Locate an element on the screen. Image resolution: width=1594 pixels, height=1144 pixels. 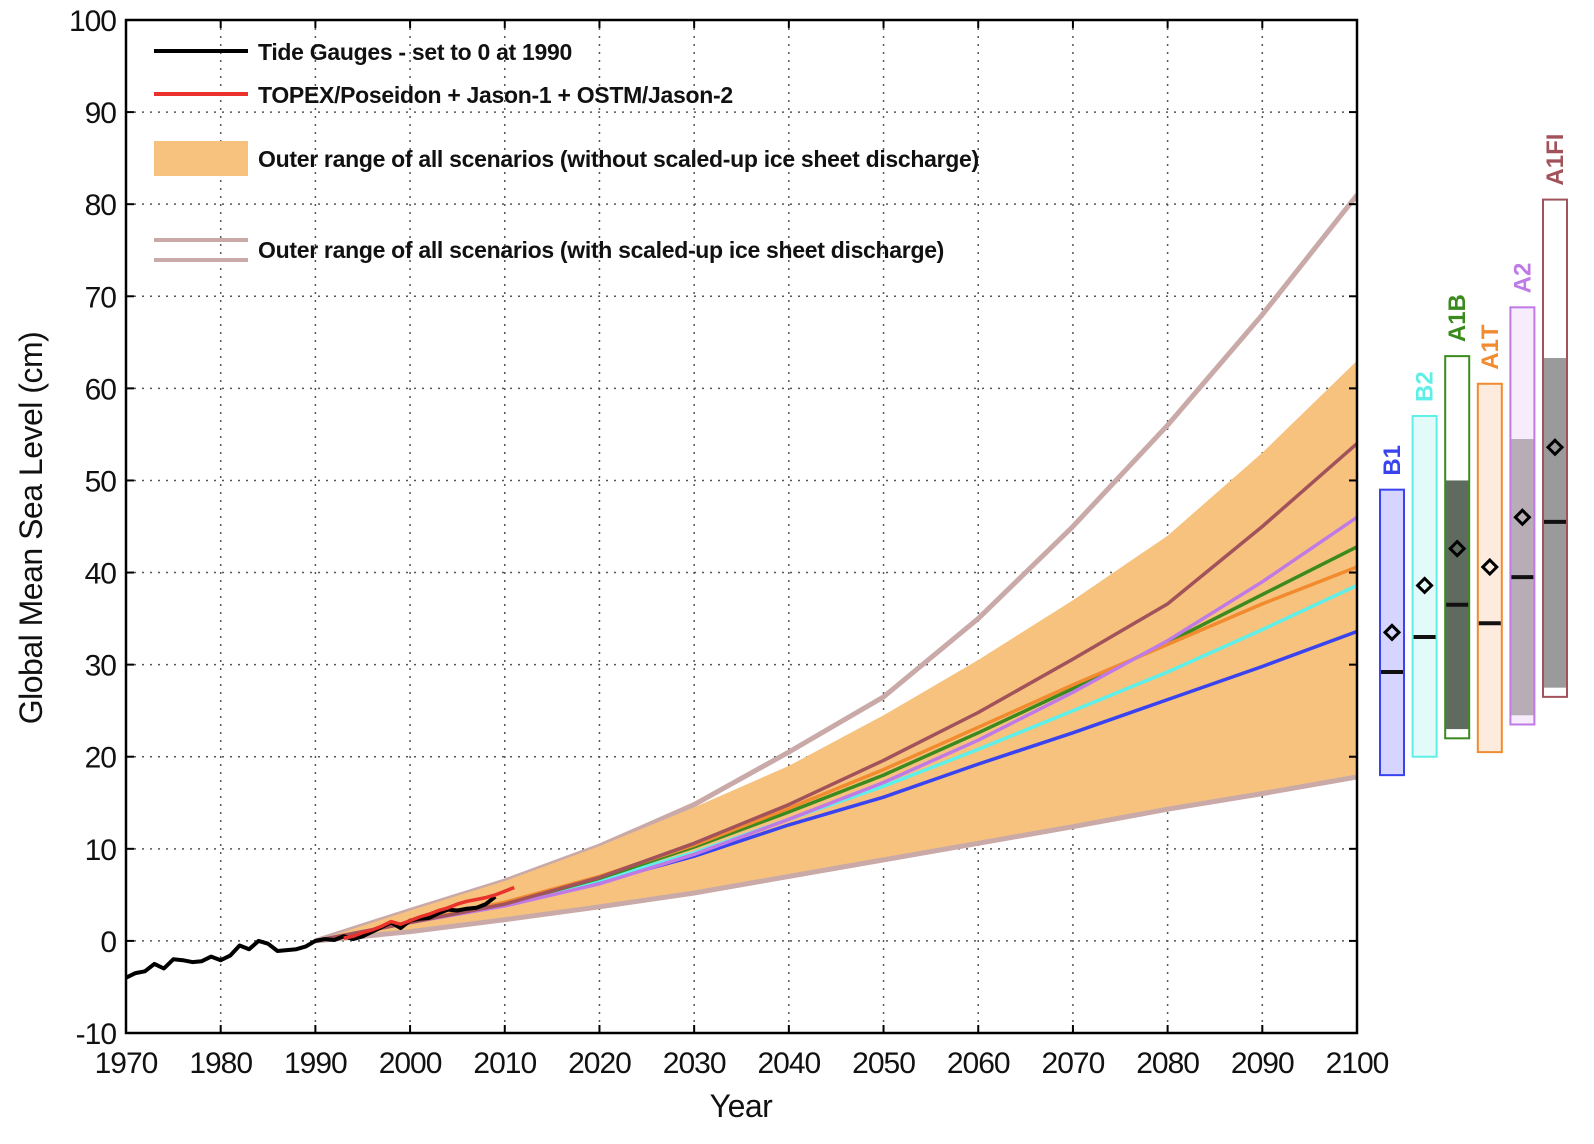
scenario-bar-outline-a1t is located at coordinates (1489, 568).